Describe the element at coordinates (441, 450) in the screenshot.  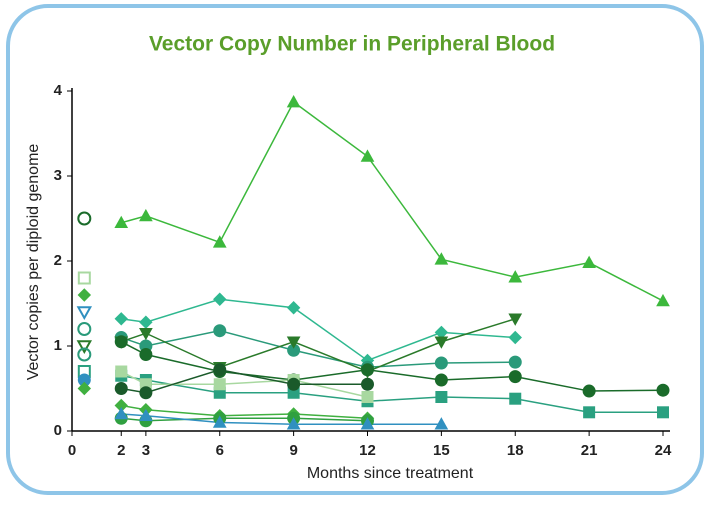
I see `x-tick-label: 15` at that location.